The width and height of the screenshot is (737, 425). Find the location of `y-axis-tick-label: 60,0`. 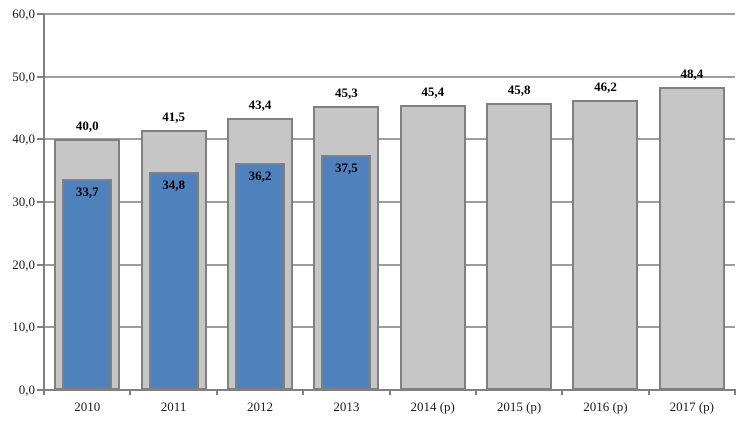

y-axis-tick-label: 60,0 is located at coordinates (23, 13).